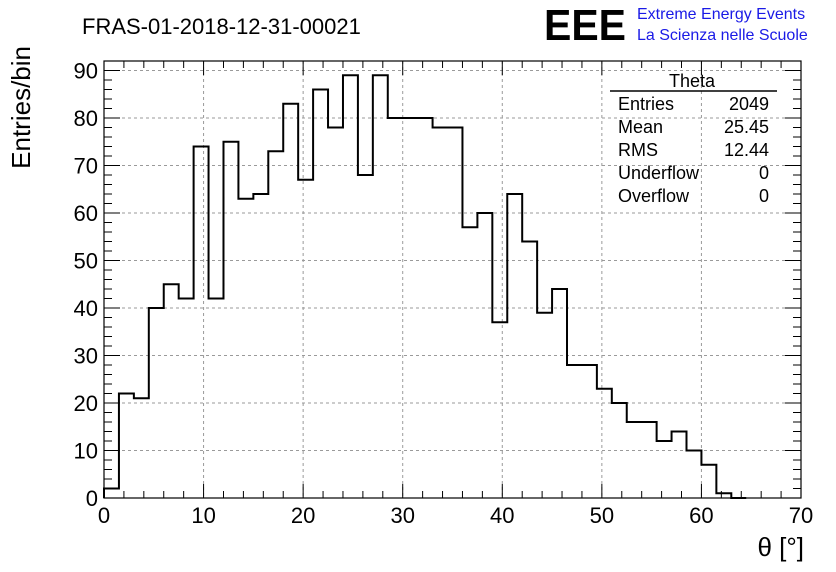 This screenshot has height=572, width=836. What do you see at coordinates (640, 127) in the screenshot?
I see `stats-label: Mean` at bounding box center [640, 127].